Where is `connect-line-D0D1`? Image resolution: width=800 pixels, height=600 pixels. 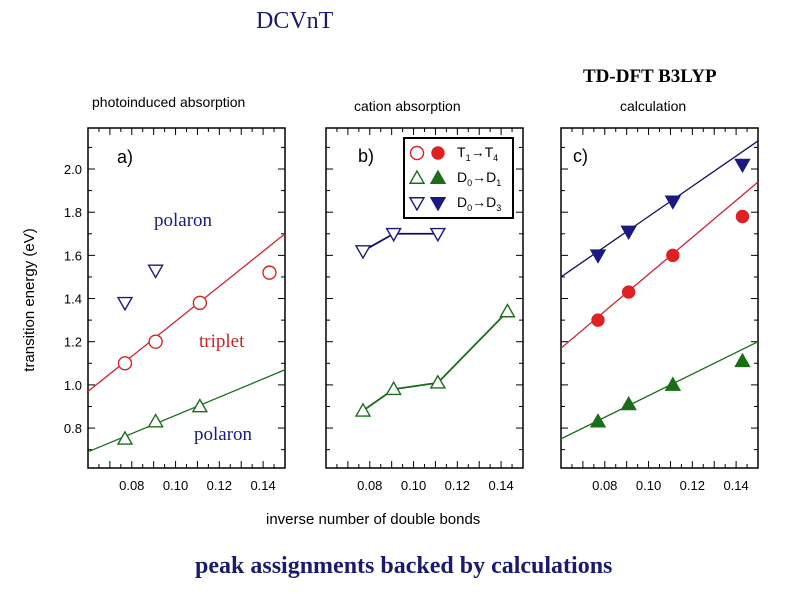
connect-line-D0D1 is located at coordinates (435, 361).